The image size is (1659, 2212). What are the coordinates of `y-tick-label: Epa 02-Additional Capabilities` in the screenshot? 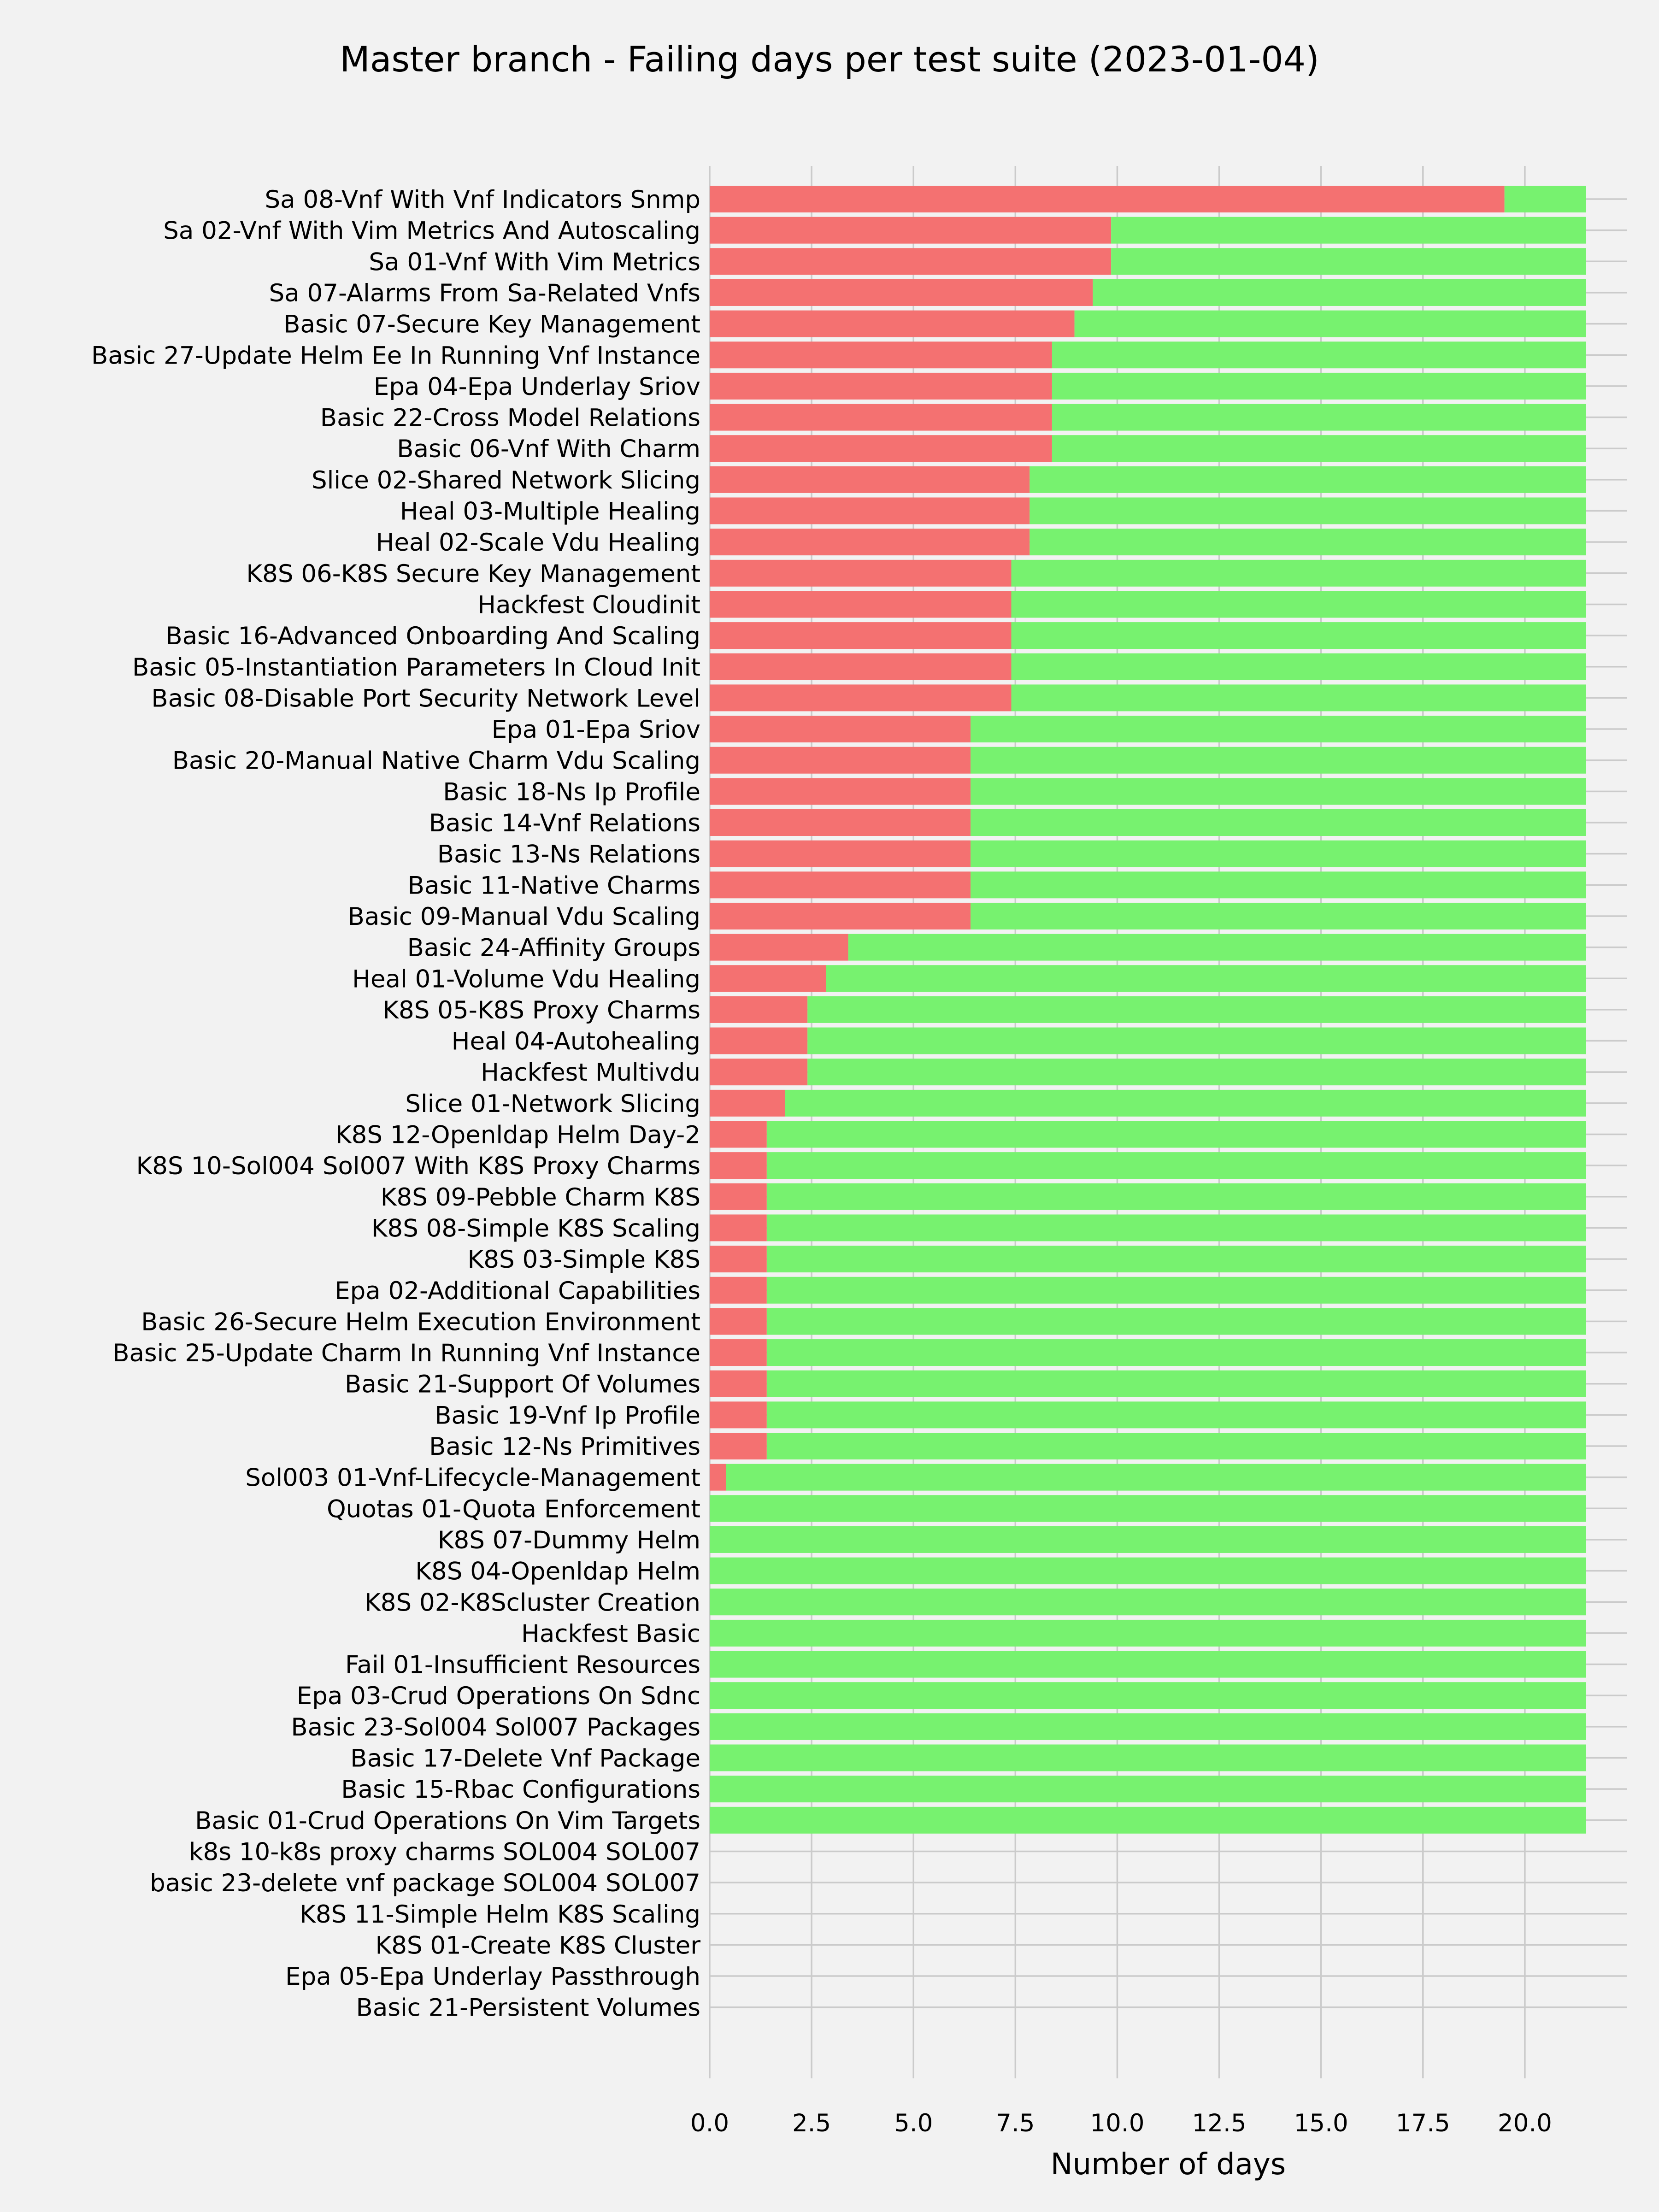 It's located at (517, 1291).